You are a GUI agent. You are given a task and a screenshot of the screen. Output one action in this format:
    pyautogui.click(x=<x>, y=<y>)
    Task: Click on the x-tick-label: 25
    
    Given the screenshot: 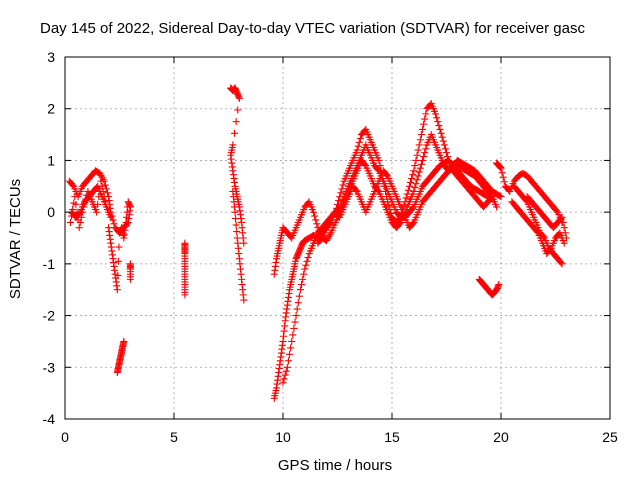 What is the action you would take?
    pyautogui.click(x=610, y=437)
    